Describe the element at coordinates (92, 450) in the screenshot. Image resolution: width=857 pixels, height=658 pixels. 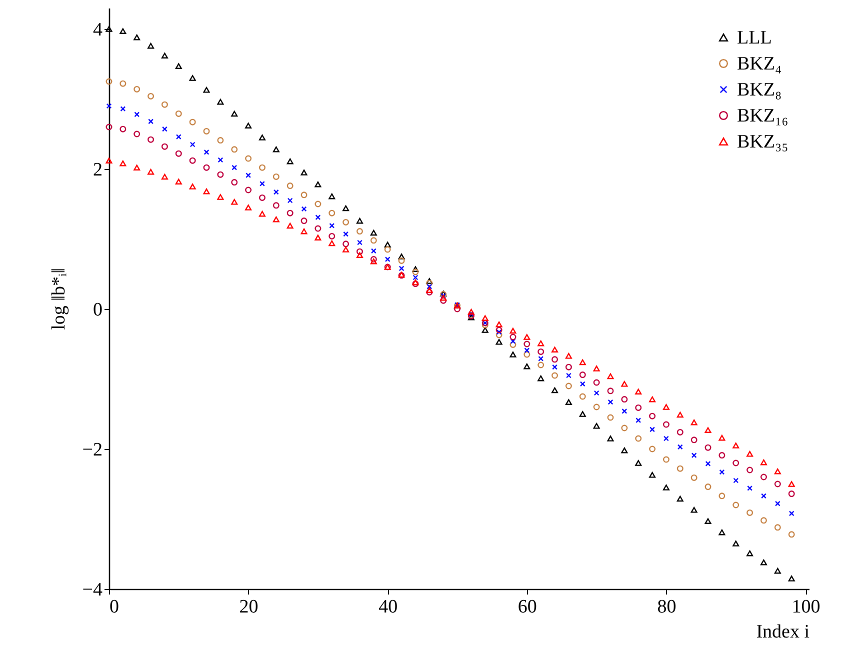
I see `y-tick-label: −2` at that location.